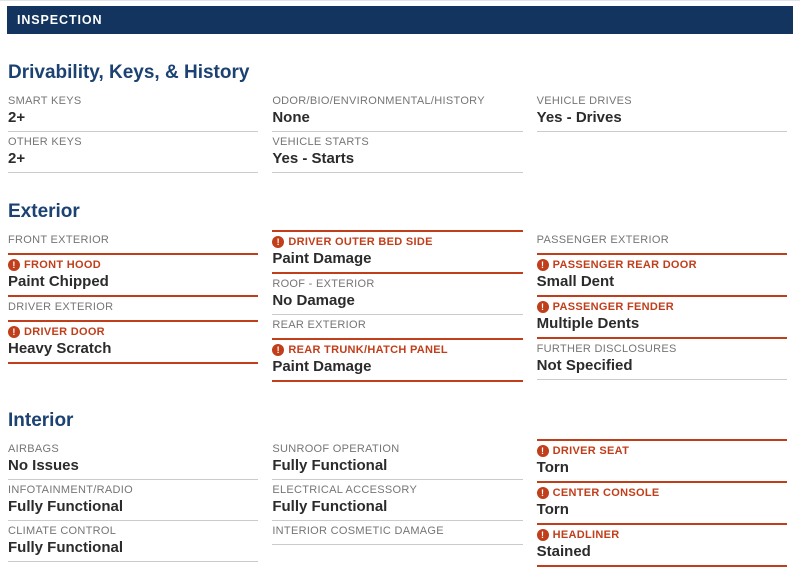 The width and height of the screenshot is (800, 587). I want to click on field-label-row: ! CENTER CONSOLE, so click(661, 493).